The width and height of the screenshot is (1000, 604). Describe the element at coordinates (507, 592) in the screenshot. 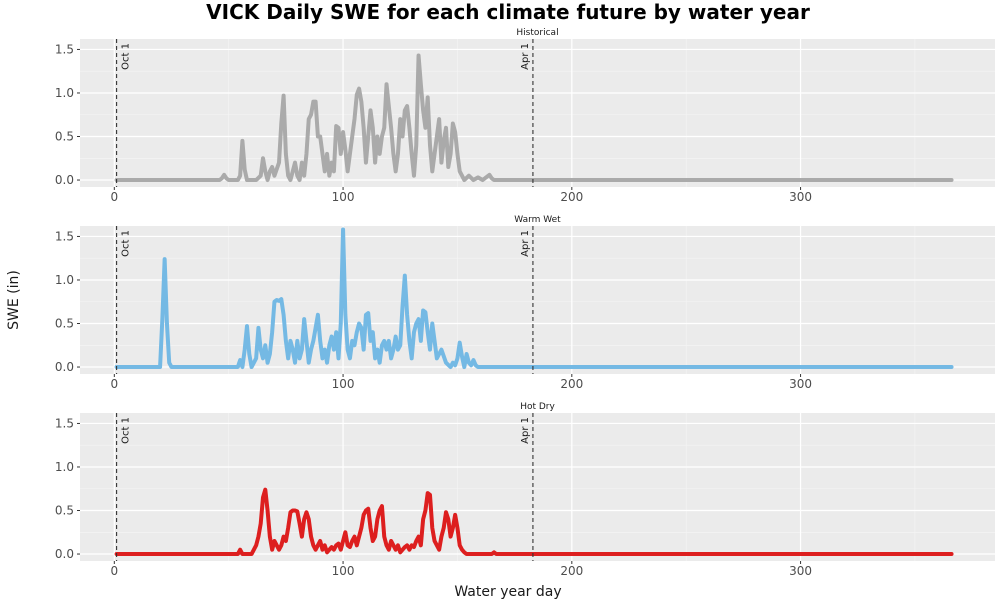

I see `x-axis-label: Water year day` at that location.